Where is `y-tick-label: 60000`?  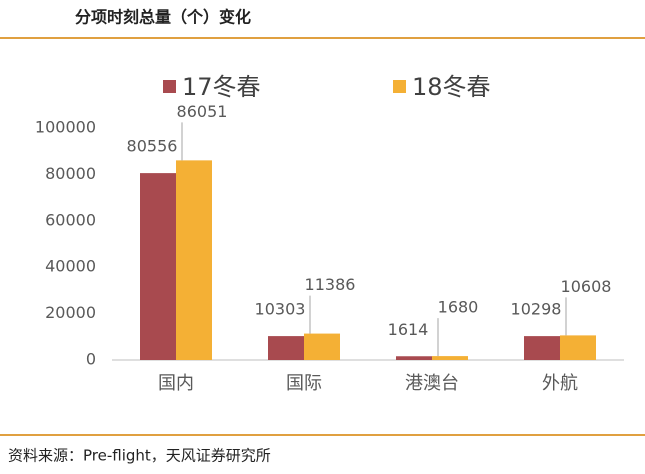
y-tick-label: 60000 is located at coordinates (70, 219).